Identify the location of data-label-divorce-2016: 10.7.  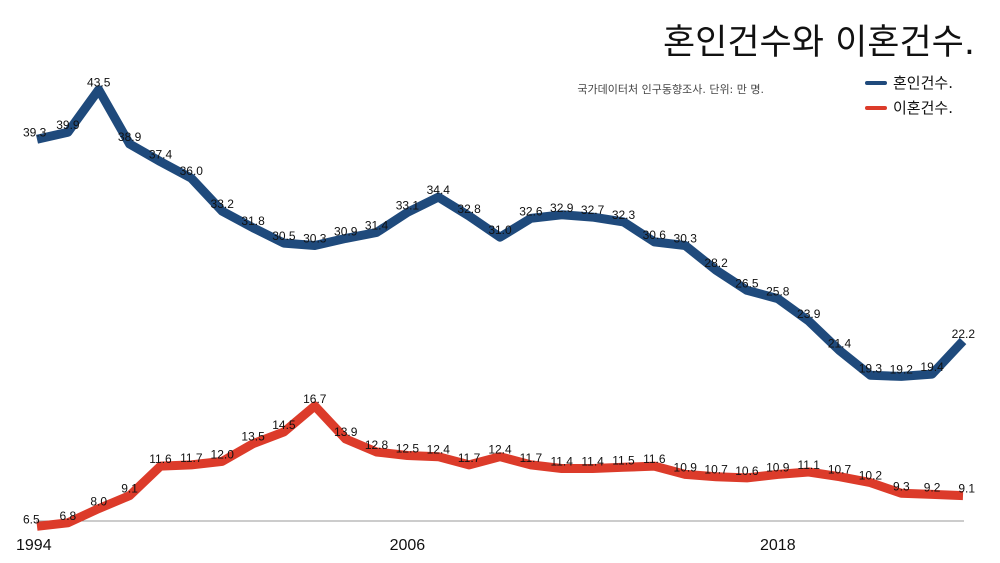
(716, 470).